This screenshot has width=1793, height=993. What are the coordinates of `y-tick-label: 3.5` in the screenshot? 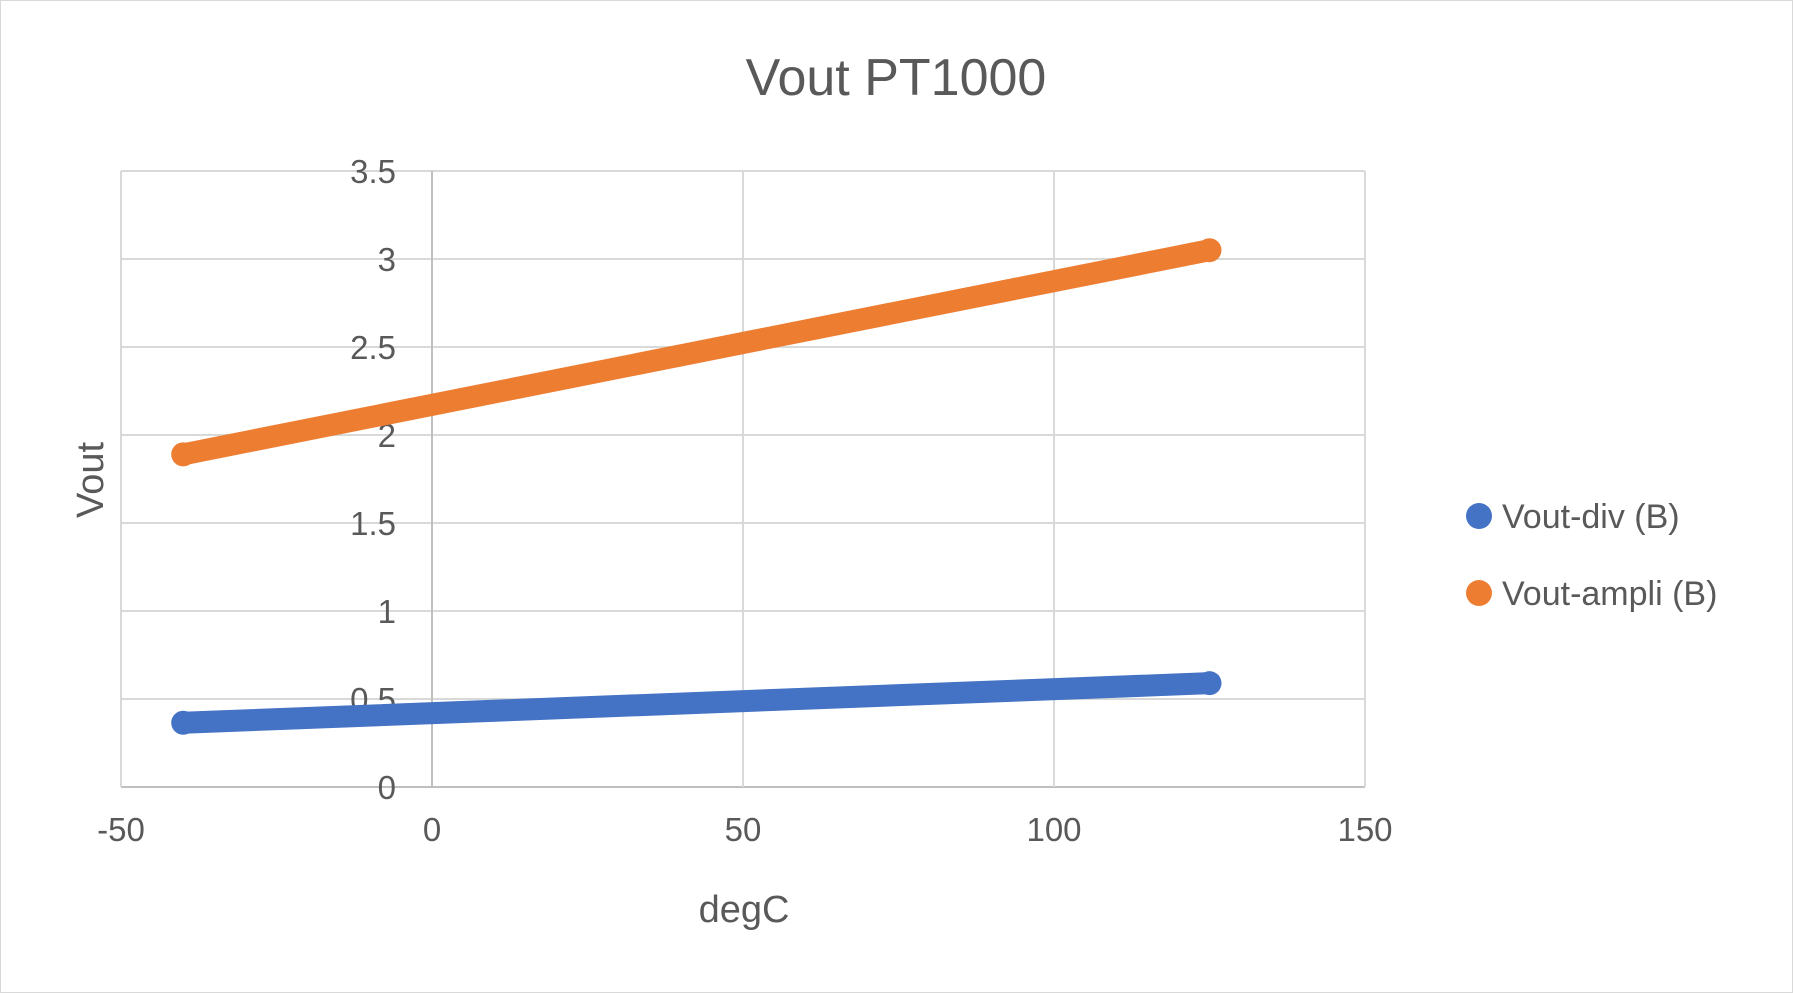 It's located at (373, 171).